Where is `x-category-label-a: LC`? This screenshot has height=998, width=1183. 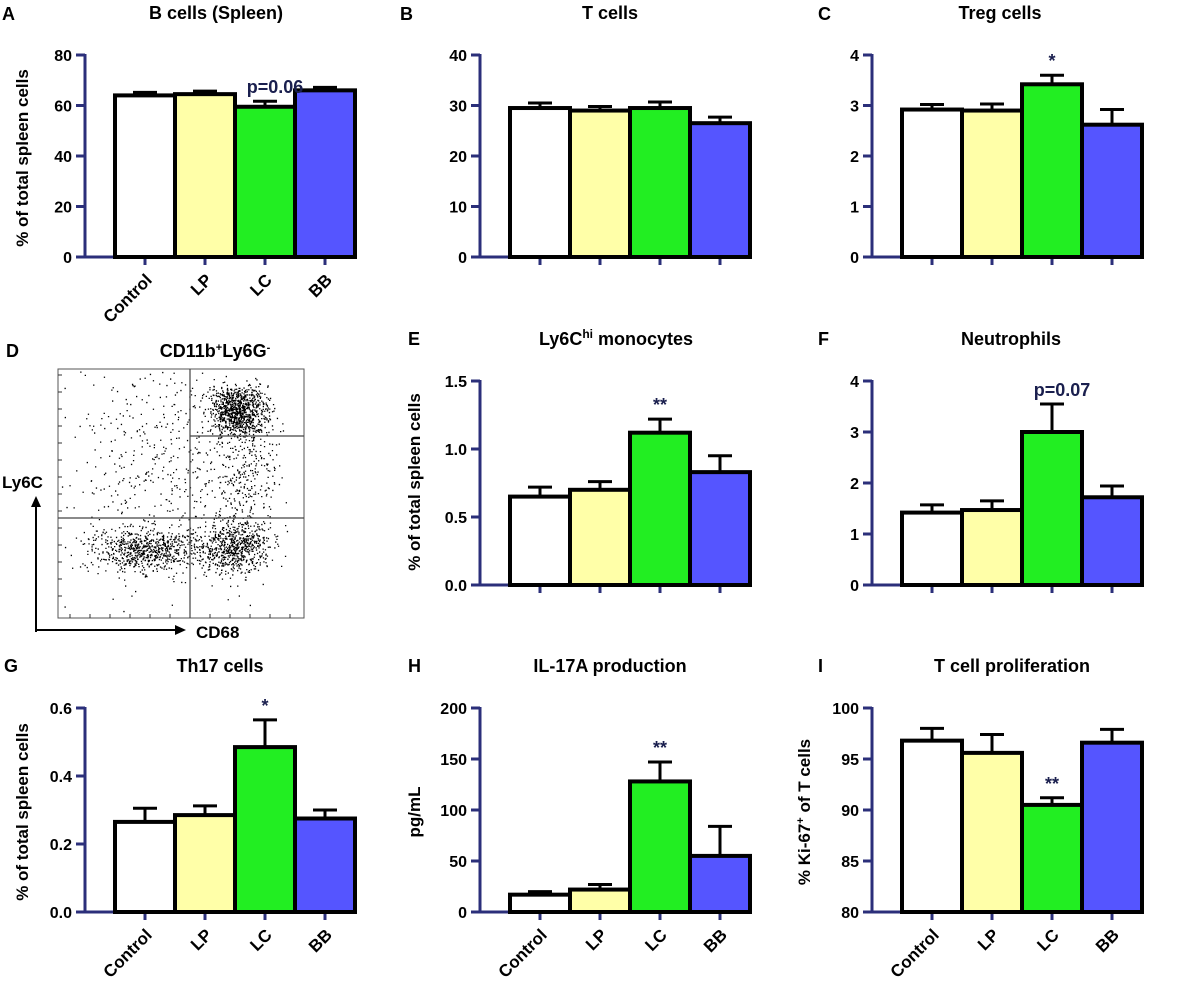 x-category-label-a: LC is located at coordinates (260, 284).